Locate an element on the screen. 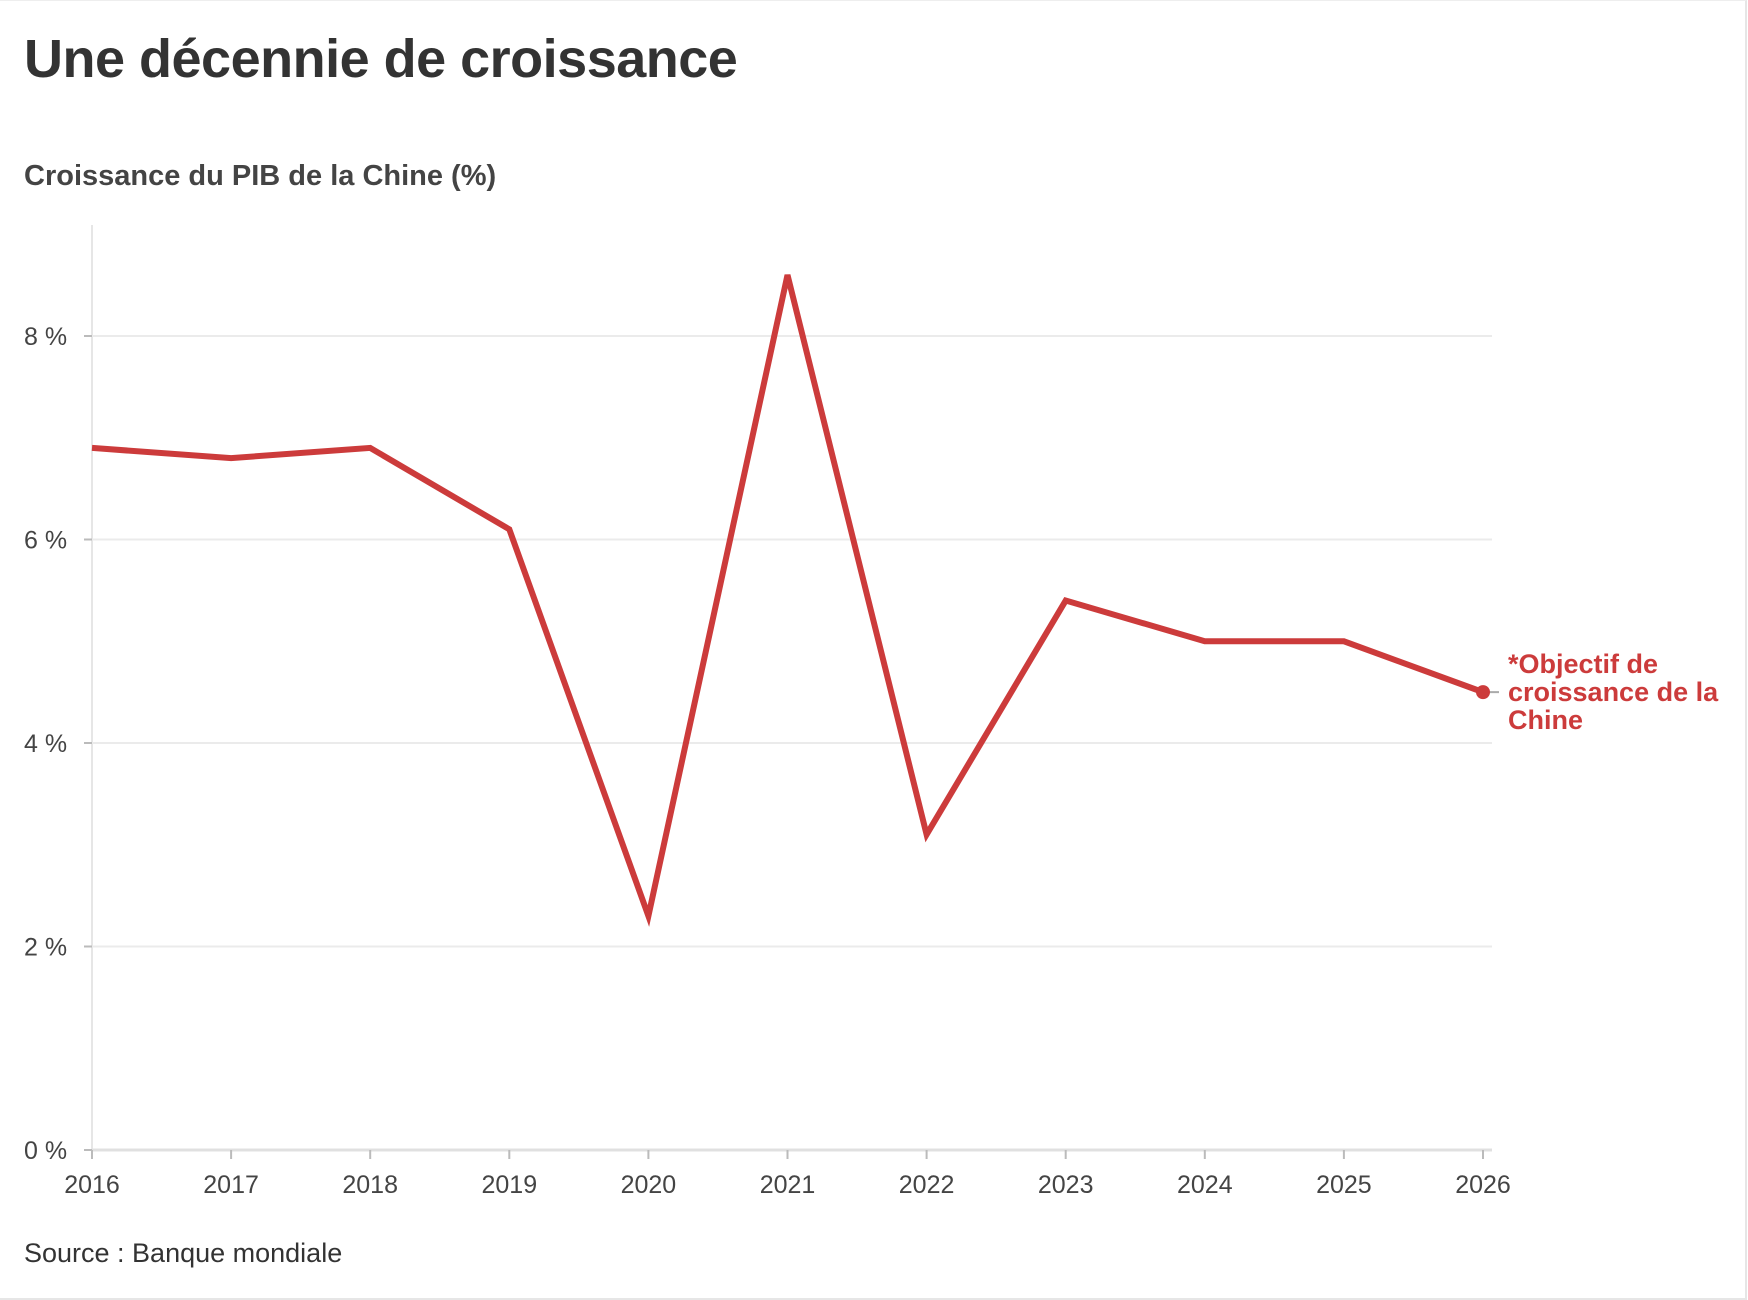 This screenshot has height=1300, width=1748. y-tick-label: 4 % is located at coordinates (45, 744).